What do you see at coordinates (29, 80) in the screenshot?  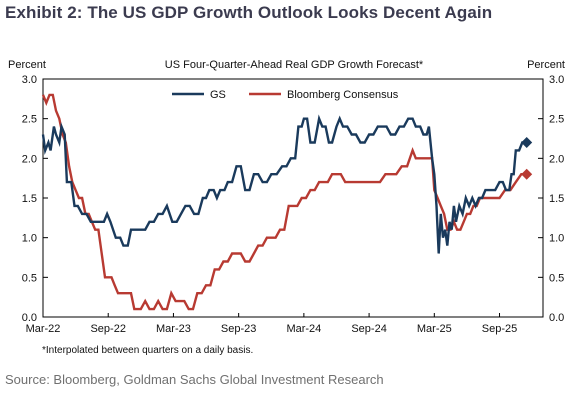 I see `y-tick-label-left: 3.0` at bounding box center [29, 80].